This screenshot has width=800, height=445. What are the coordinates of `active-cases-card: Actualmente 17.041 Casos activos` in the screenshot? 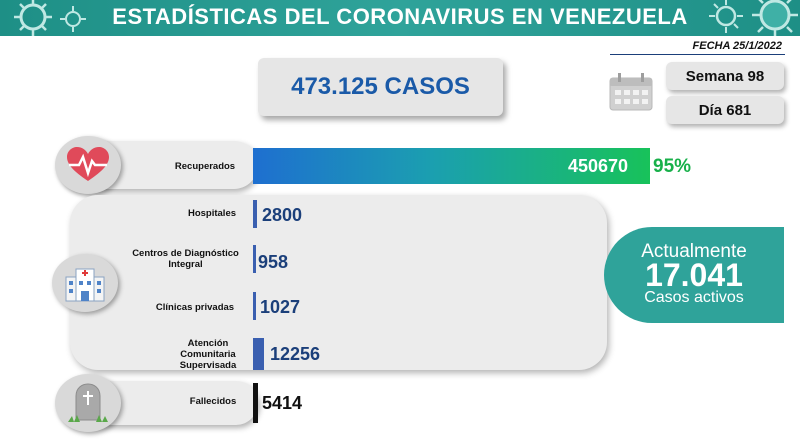 It's located at (694, 275).